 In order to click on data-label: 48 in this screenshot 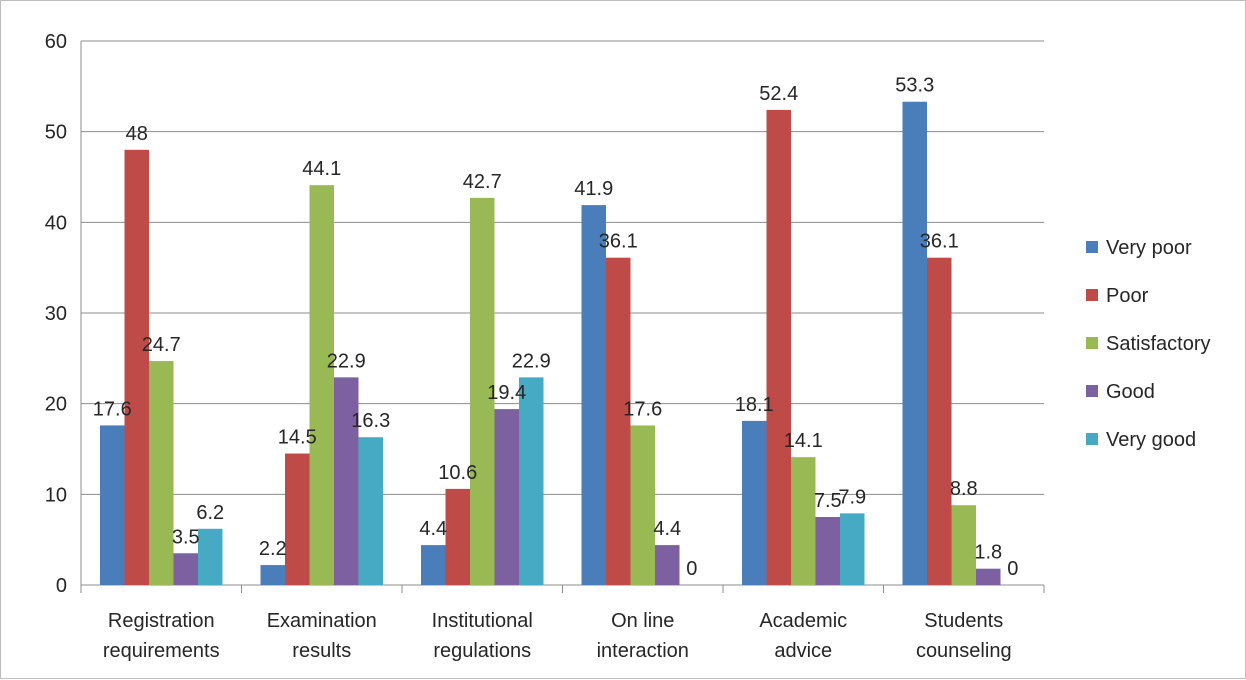, I will do `click(137, 134)`.